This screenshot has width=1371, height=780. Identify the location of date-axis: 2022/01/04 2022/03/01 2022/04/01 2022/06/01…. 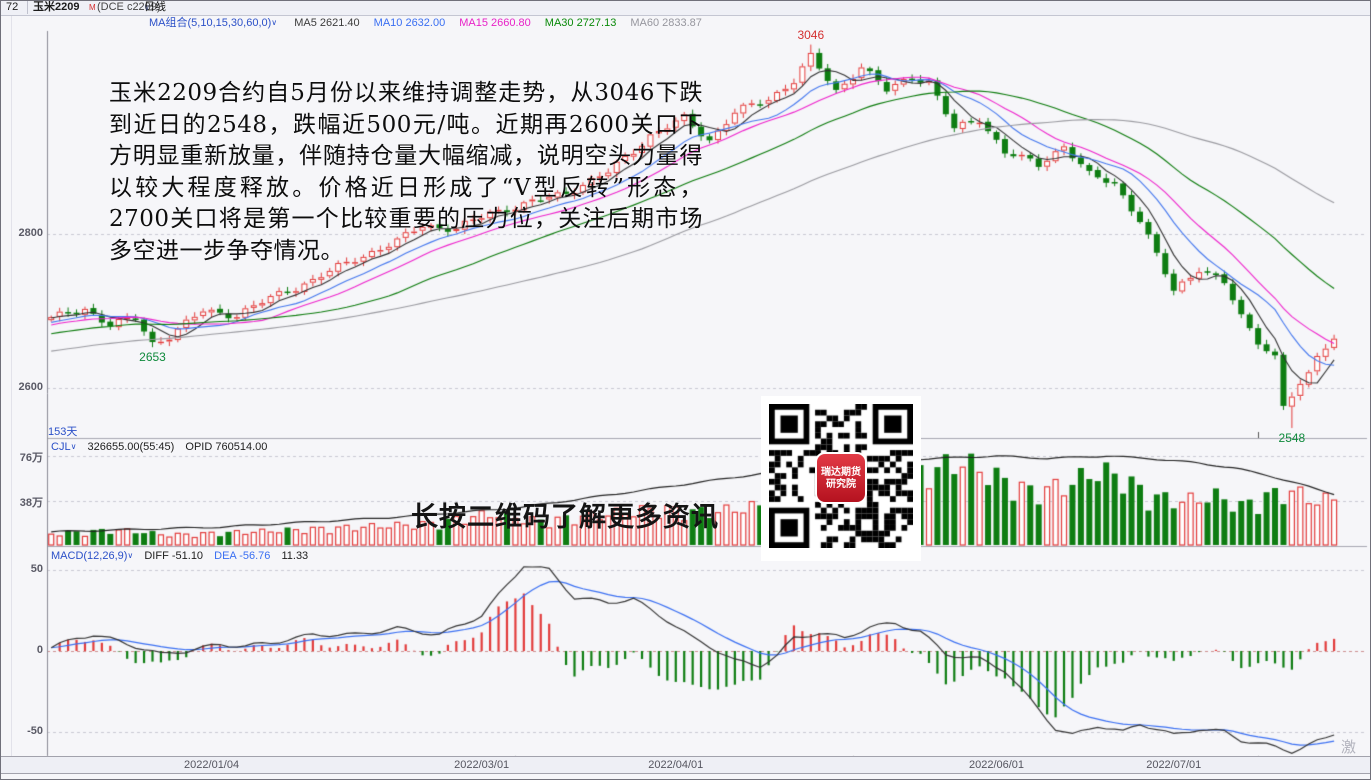
(685, 765).